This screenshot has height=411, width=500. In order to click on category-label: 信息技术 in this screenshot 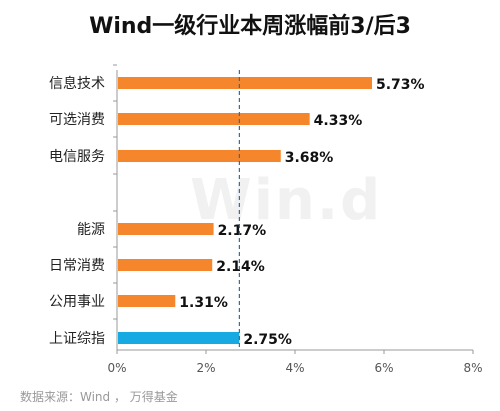, I will do `click(77, 83)`.